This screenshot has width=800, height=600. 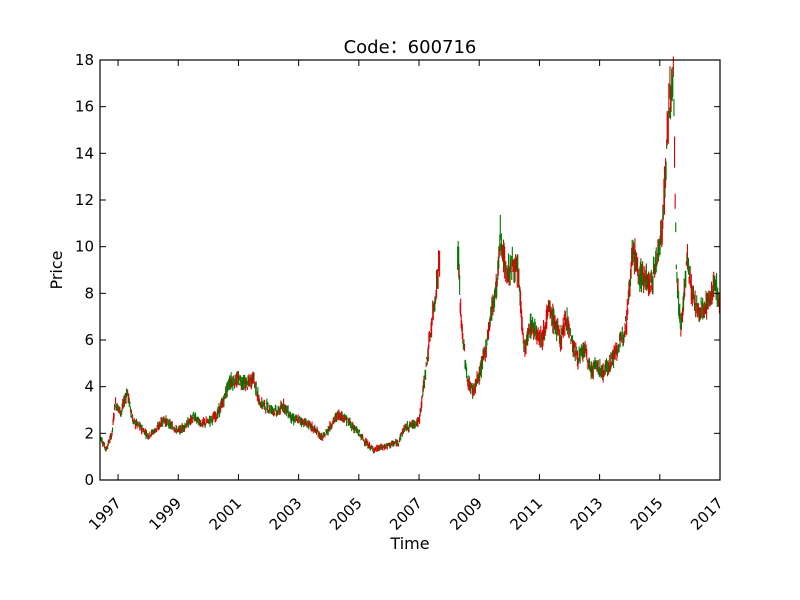 I want to click on y-tick-label: 0, so click(x=89, y=480).